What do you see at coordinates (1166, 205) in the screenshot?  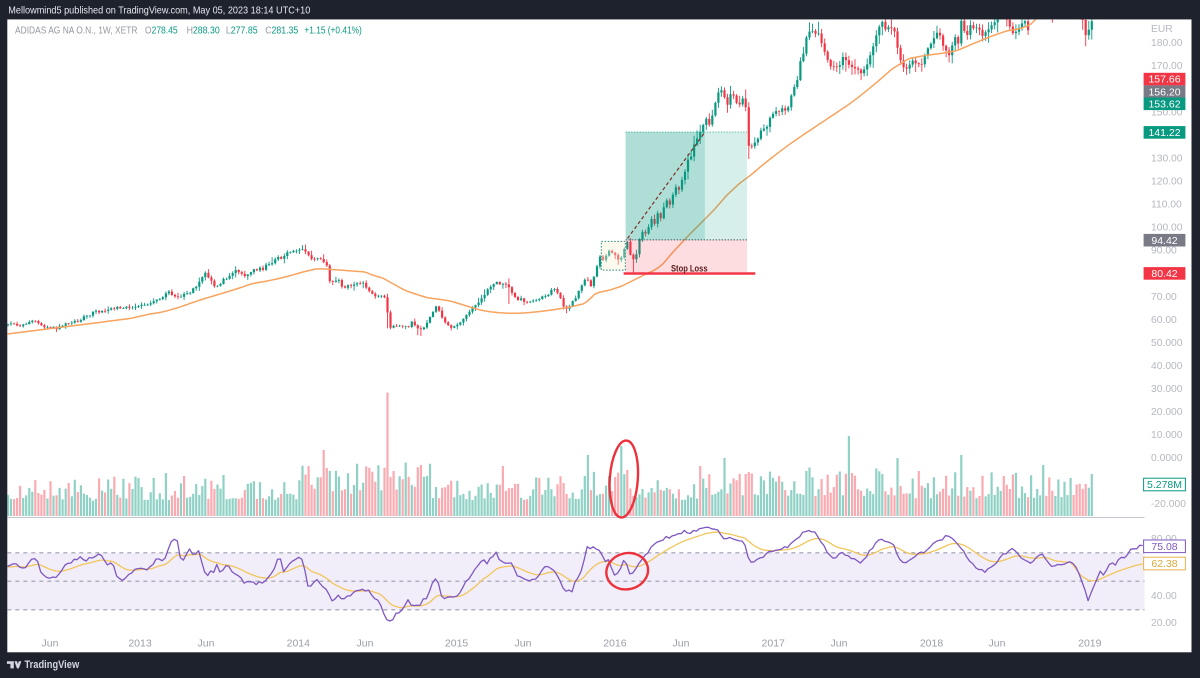 I see `svg-text: 110.00` at bounding box center [1166, 205].